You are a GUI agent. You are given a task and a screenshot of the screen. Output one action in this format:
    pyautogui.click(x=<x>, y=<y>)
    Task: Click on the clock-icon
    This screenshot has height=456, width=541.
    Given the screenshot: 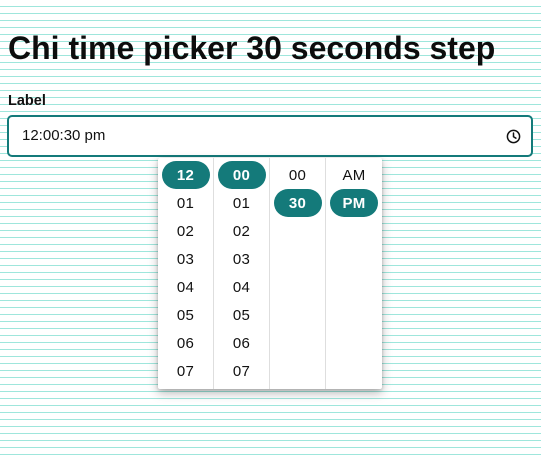 What is the action you would take?
    pyautogui.click(x=513, y=136)
    